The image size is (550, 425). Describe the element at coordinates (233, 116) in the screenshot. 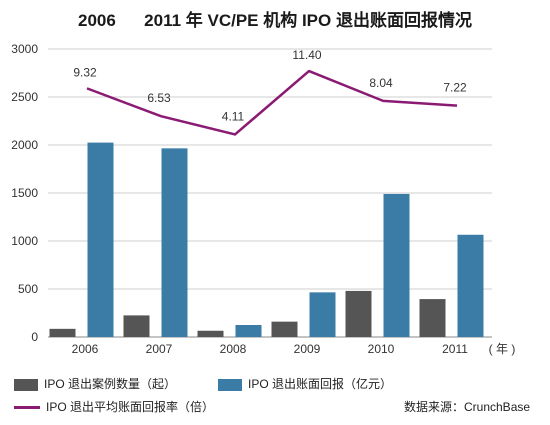

I see `return-rate-data-label: 4.11` at that location.